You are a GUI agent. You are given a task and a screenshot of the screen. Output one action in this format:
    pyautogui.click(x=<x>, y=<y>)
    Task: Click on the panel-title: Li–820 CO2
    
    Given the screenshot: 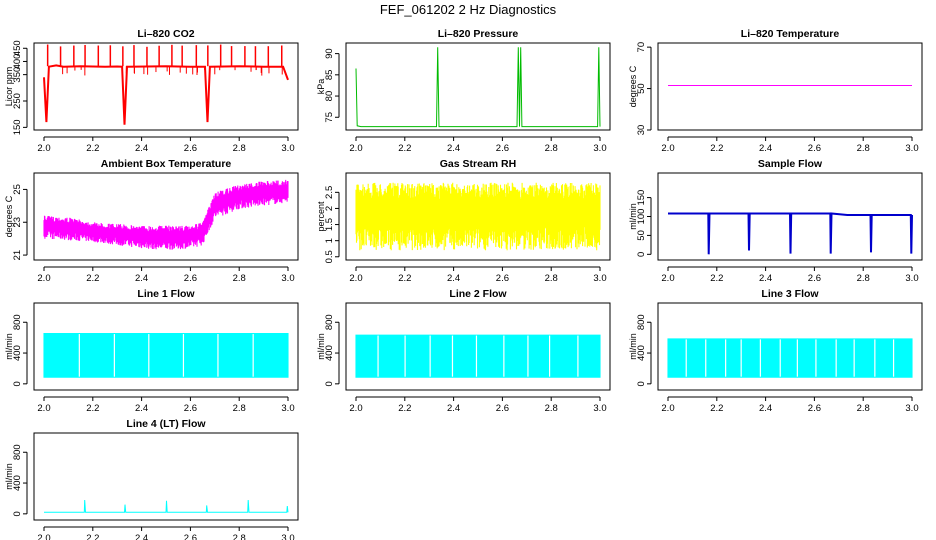 What is the action you would take?
    pyautogui.click(x=165, y=34)
    